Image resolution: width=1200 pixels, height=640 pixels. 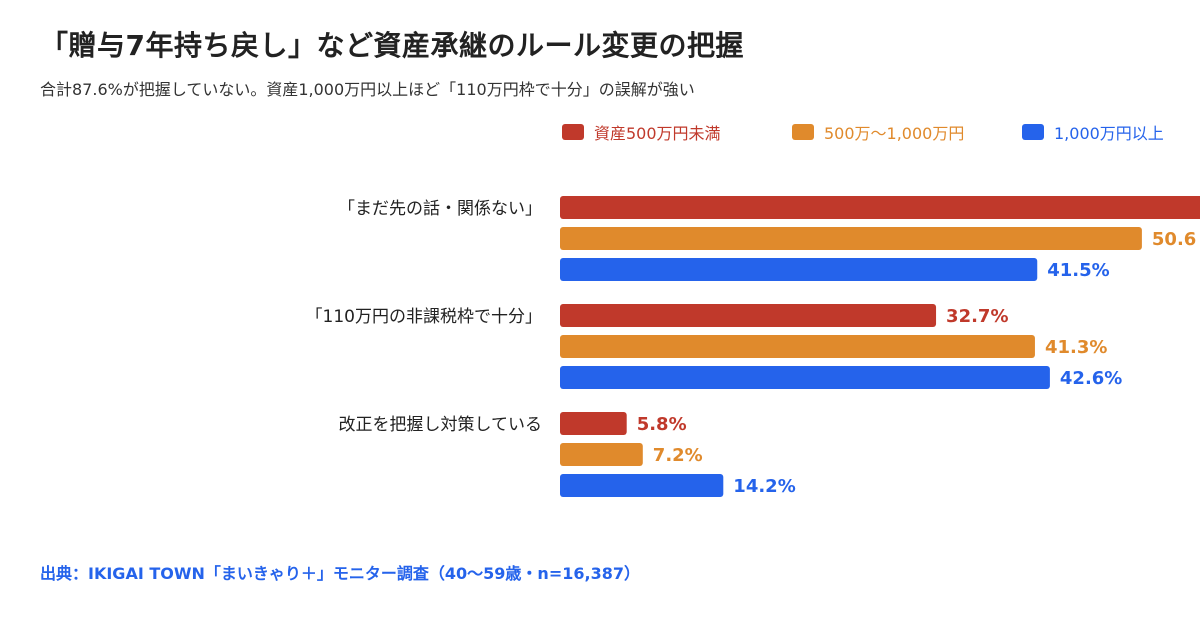 What do you see at coordinates (1109, 133) in the screenshot?
I see `legend-label-series-3: 1,000万円以上` at bounding box center [1109, 133].